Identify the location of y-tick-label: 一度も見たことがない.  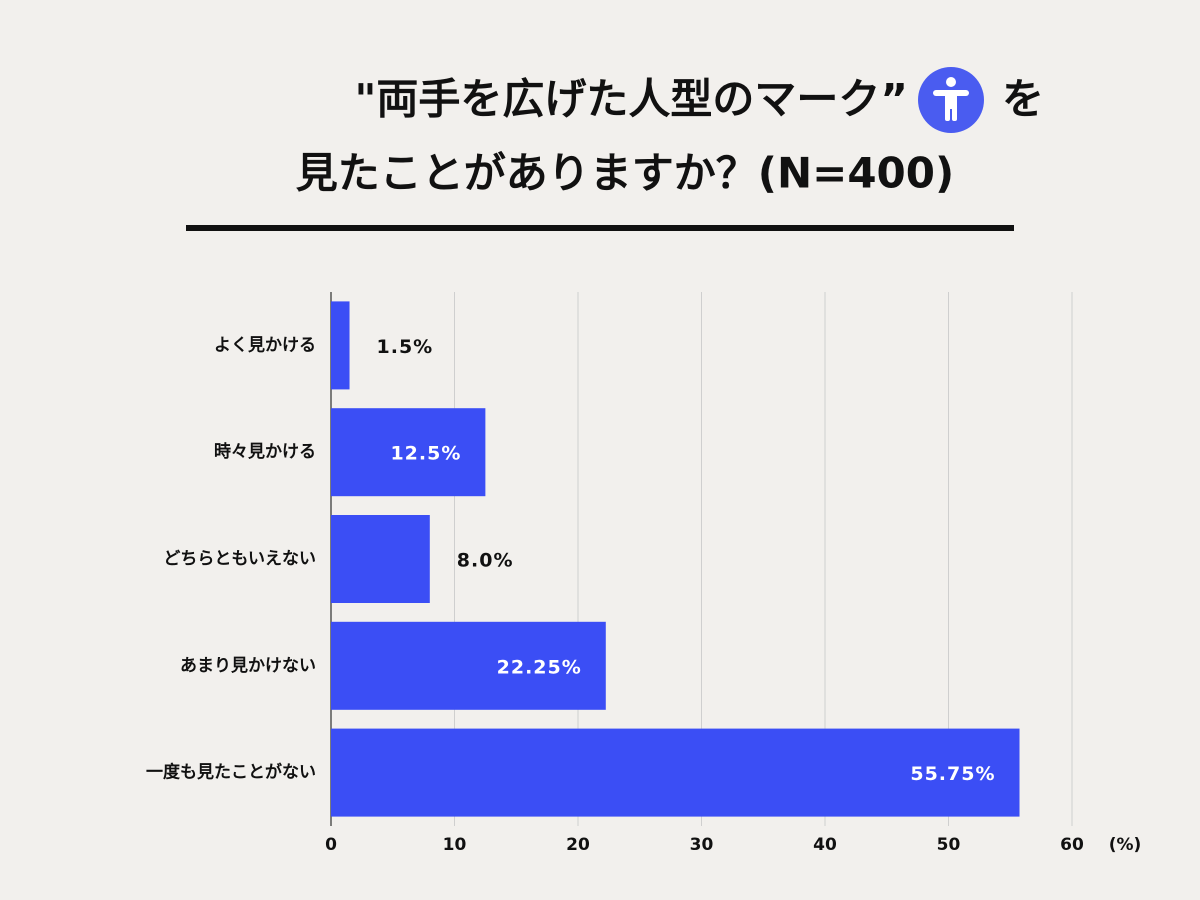
(231, 772).